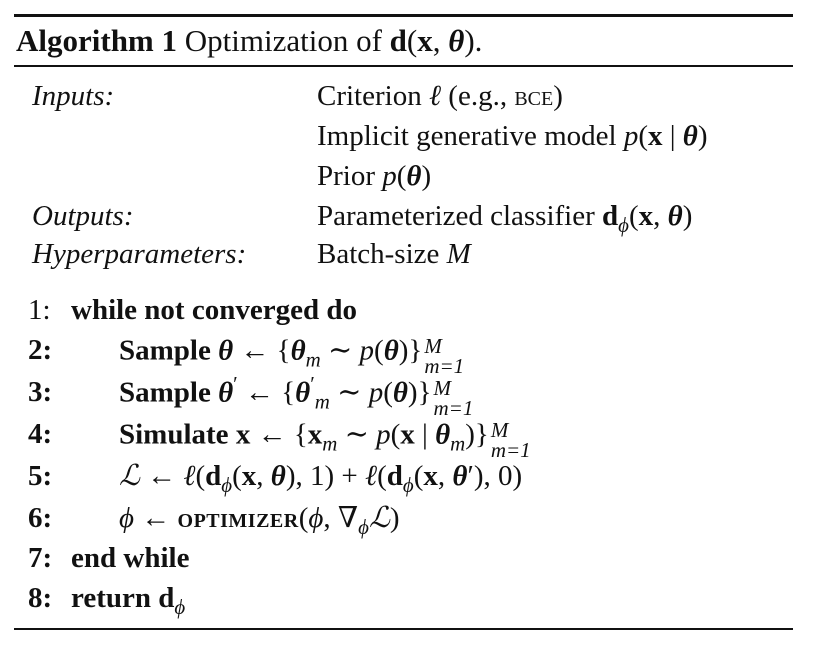 This screenshot has width=817, height=646. I want to click on caption-label: Algorithm 1, so click(97, 40).